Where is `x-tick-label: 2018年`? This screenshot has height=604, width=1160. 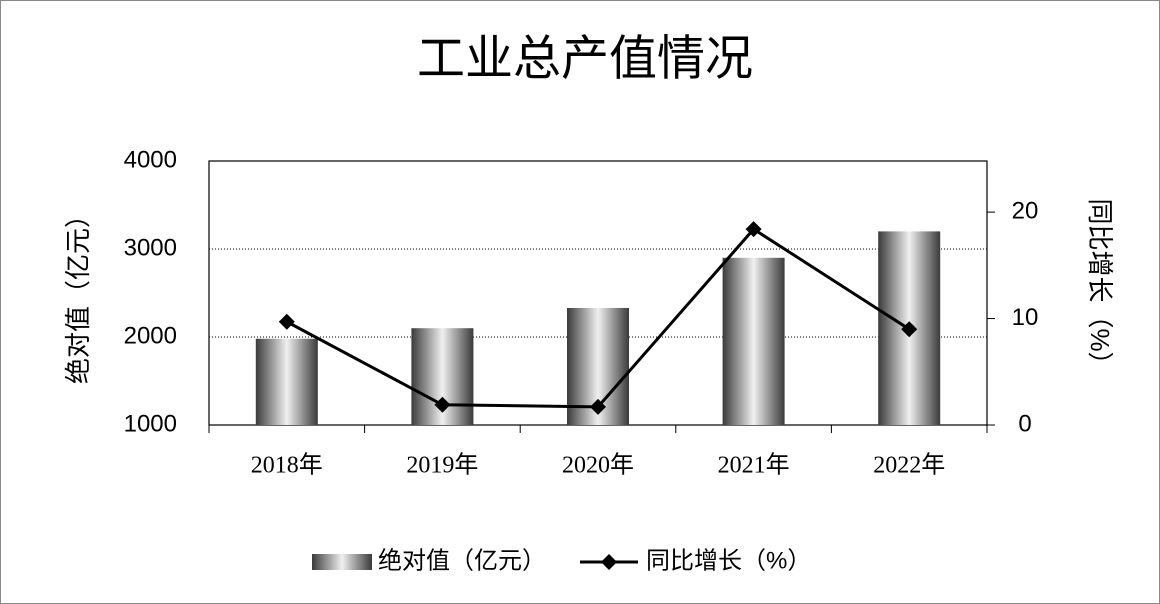
x-tick-label: 2018年 is located at coordinates (287, 465).